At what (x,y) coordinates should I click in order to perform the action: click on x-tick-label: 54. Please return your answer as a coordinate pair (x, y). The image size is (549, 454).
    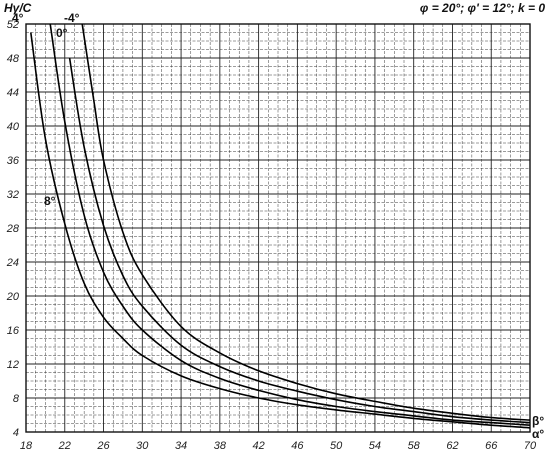
    Looking at the image, I should click on (375, 446).